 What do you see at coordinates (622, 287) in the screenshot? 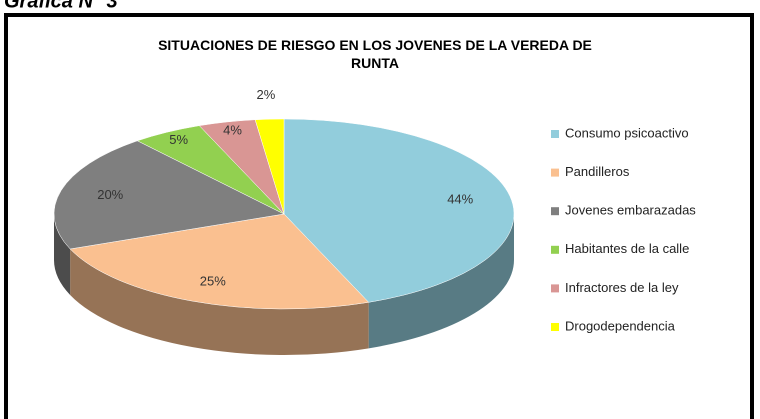
I see `legend-label: Infractores de la ley` at bounding box center [622, 287].